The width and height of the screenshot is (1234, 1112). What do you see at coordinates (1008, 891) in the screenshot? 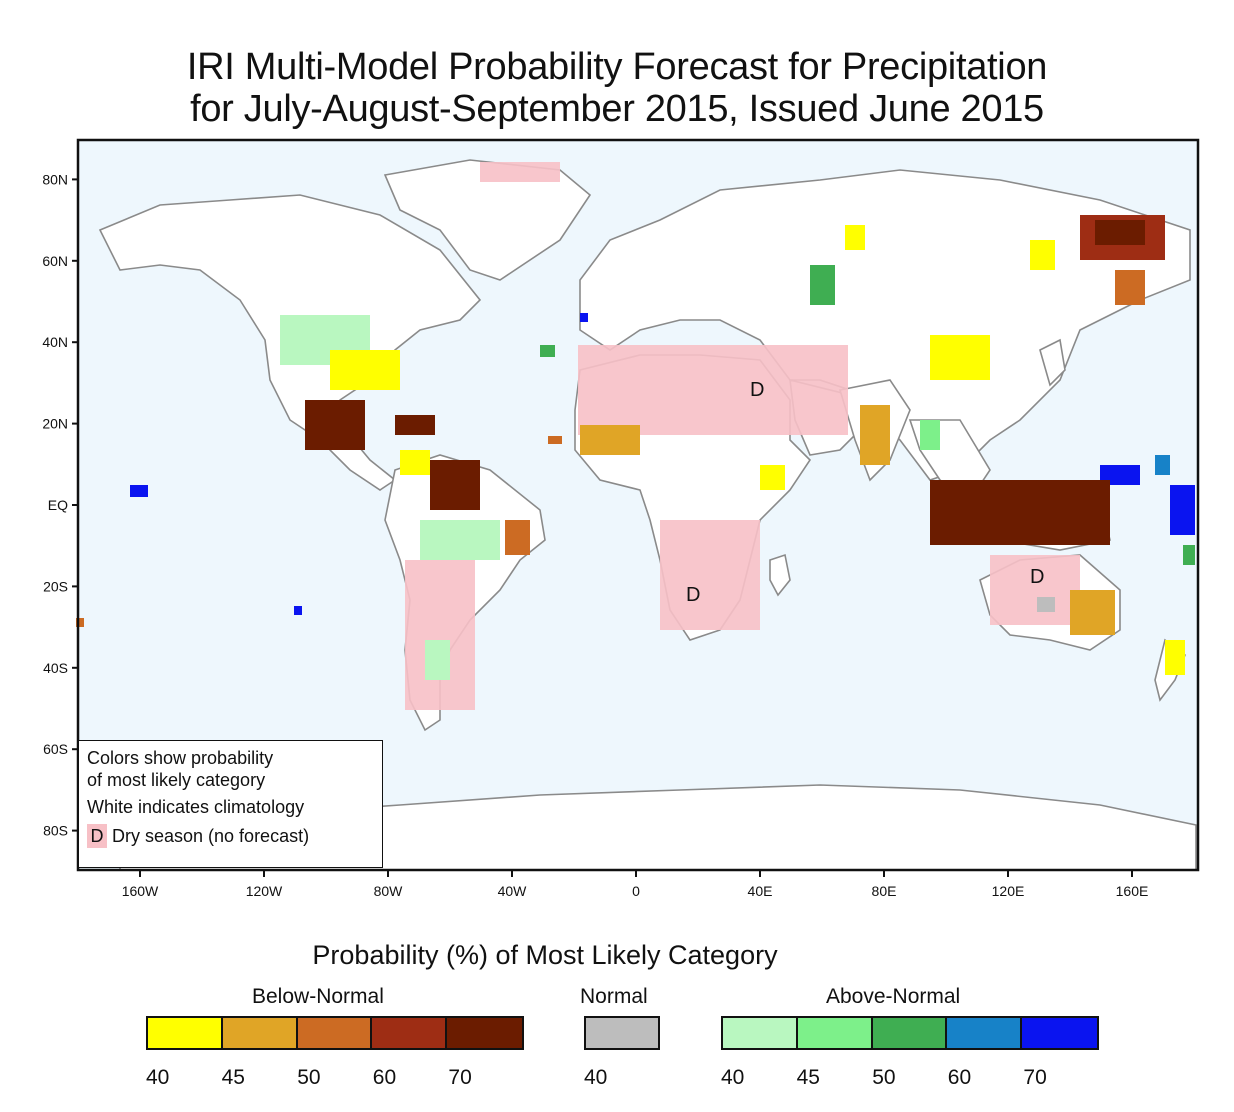
I see `longitude-tick-label: 120E` at bounding box center [1008, 891].